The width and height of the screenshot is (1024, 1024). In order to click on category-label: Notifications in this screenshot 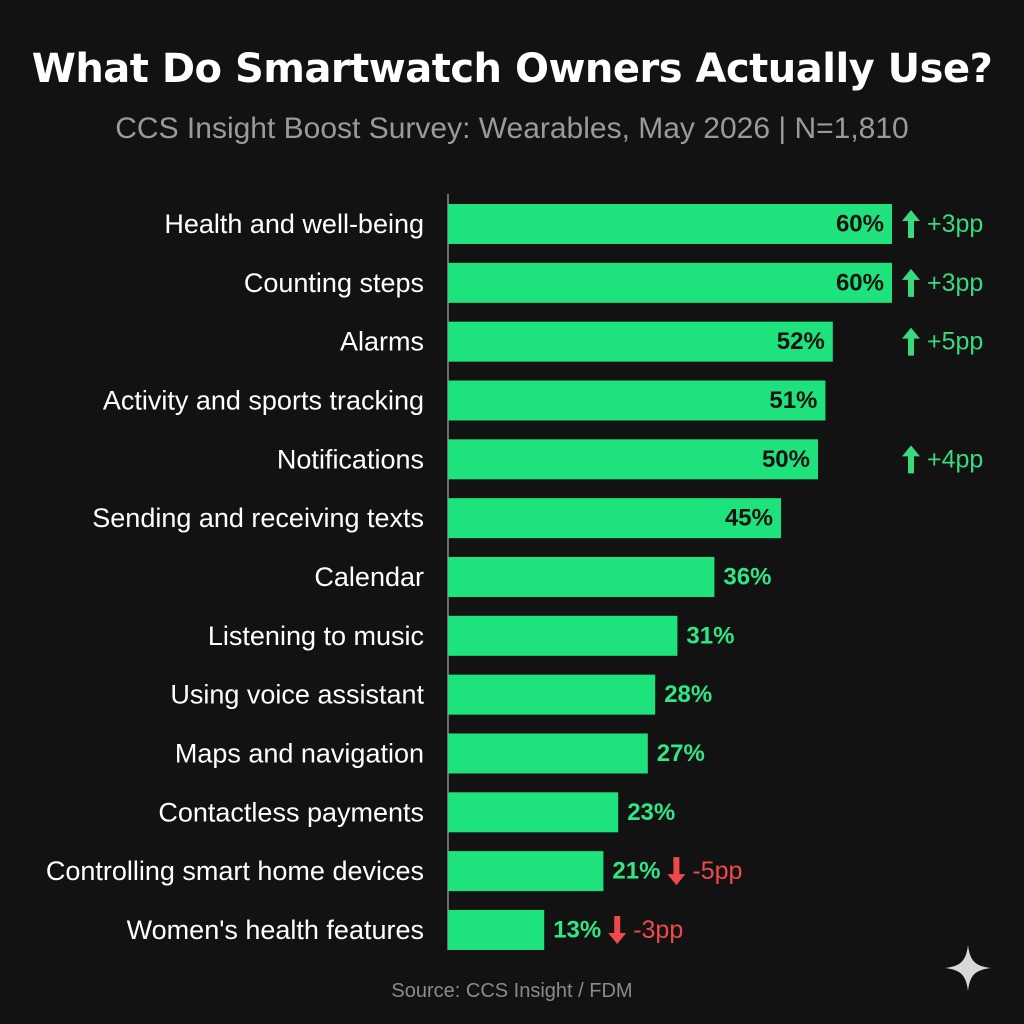, I will do `click(350, 459)`.